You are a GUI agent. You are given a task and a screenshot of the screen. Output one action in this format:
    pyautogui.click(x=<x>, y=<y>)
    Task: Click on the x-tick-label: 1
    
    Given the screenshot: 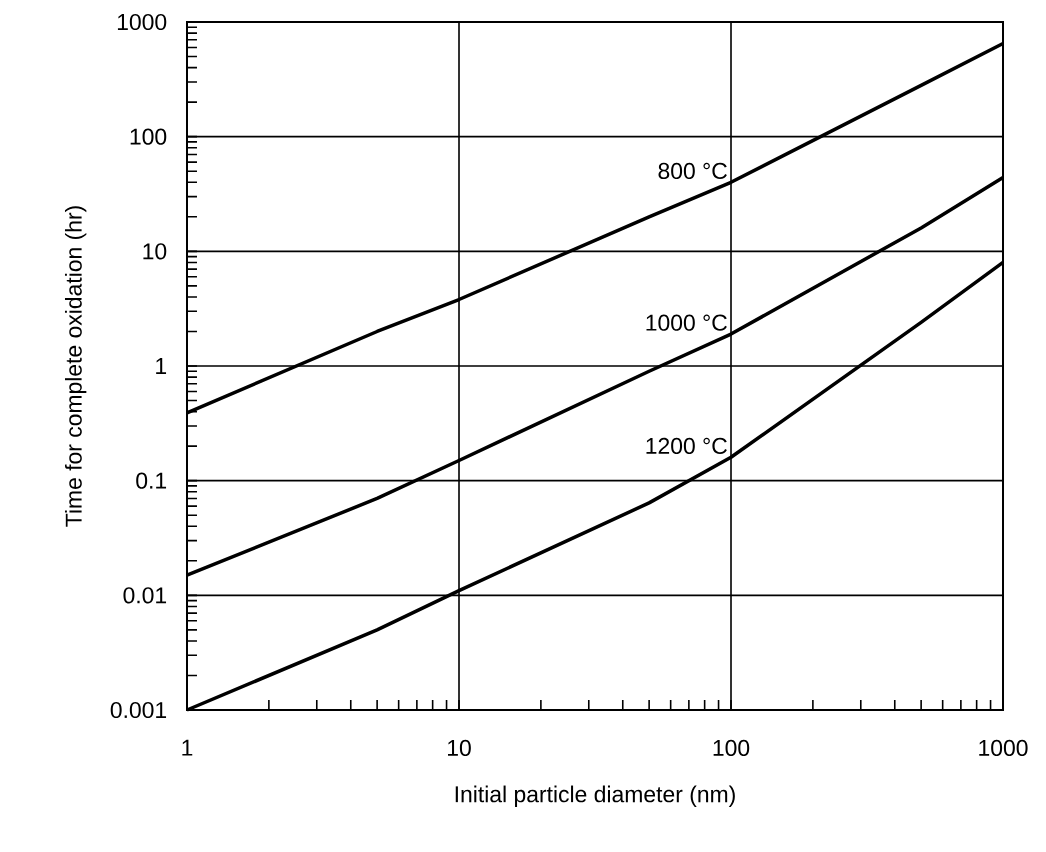 What is the action you would take?
    pyautogui.click(x=187, y=747)
    